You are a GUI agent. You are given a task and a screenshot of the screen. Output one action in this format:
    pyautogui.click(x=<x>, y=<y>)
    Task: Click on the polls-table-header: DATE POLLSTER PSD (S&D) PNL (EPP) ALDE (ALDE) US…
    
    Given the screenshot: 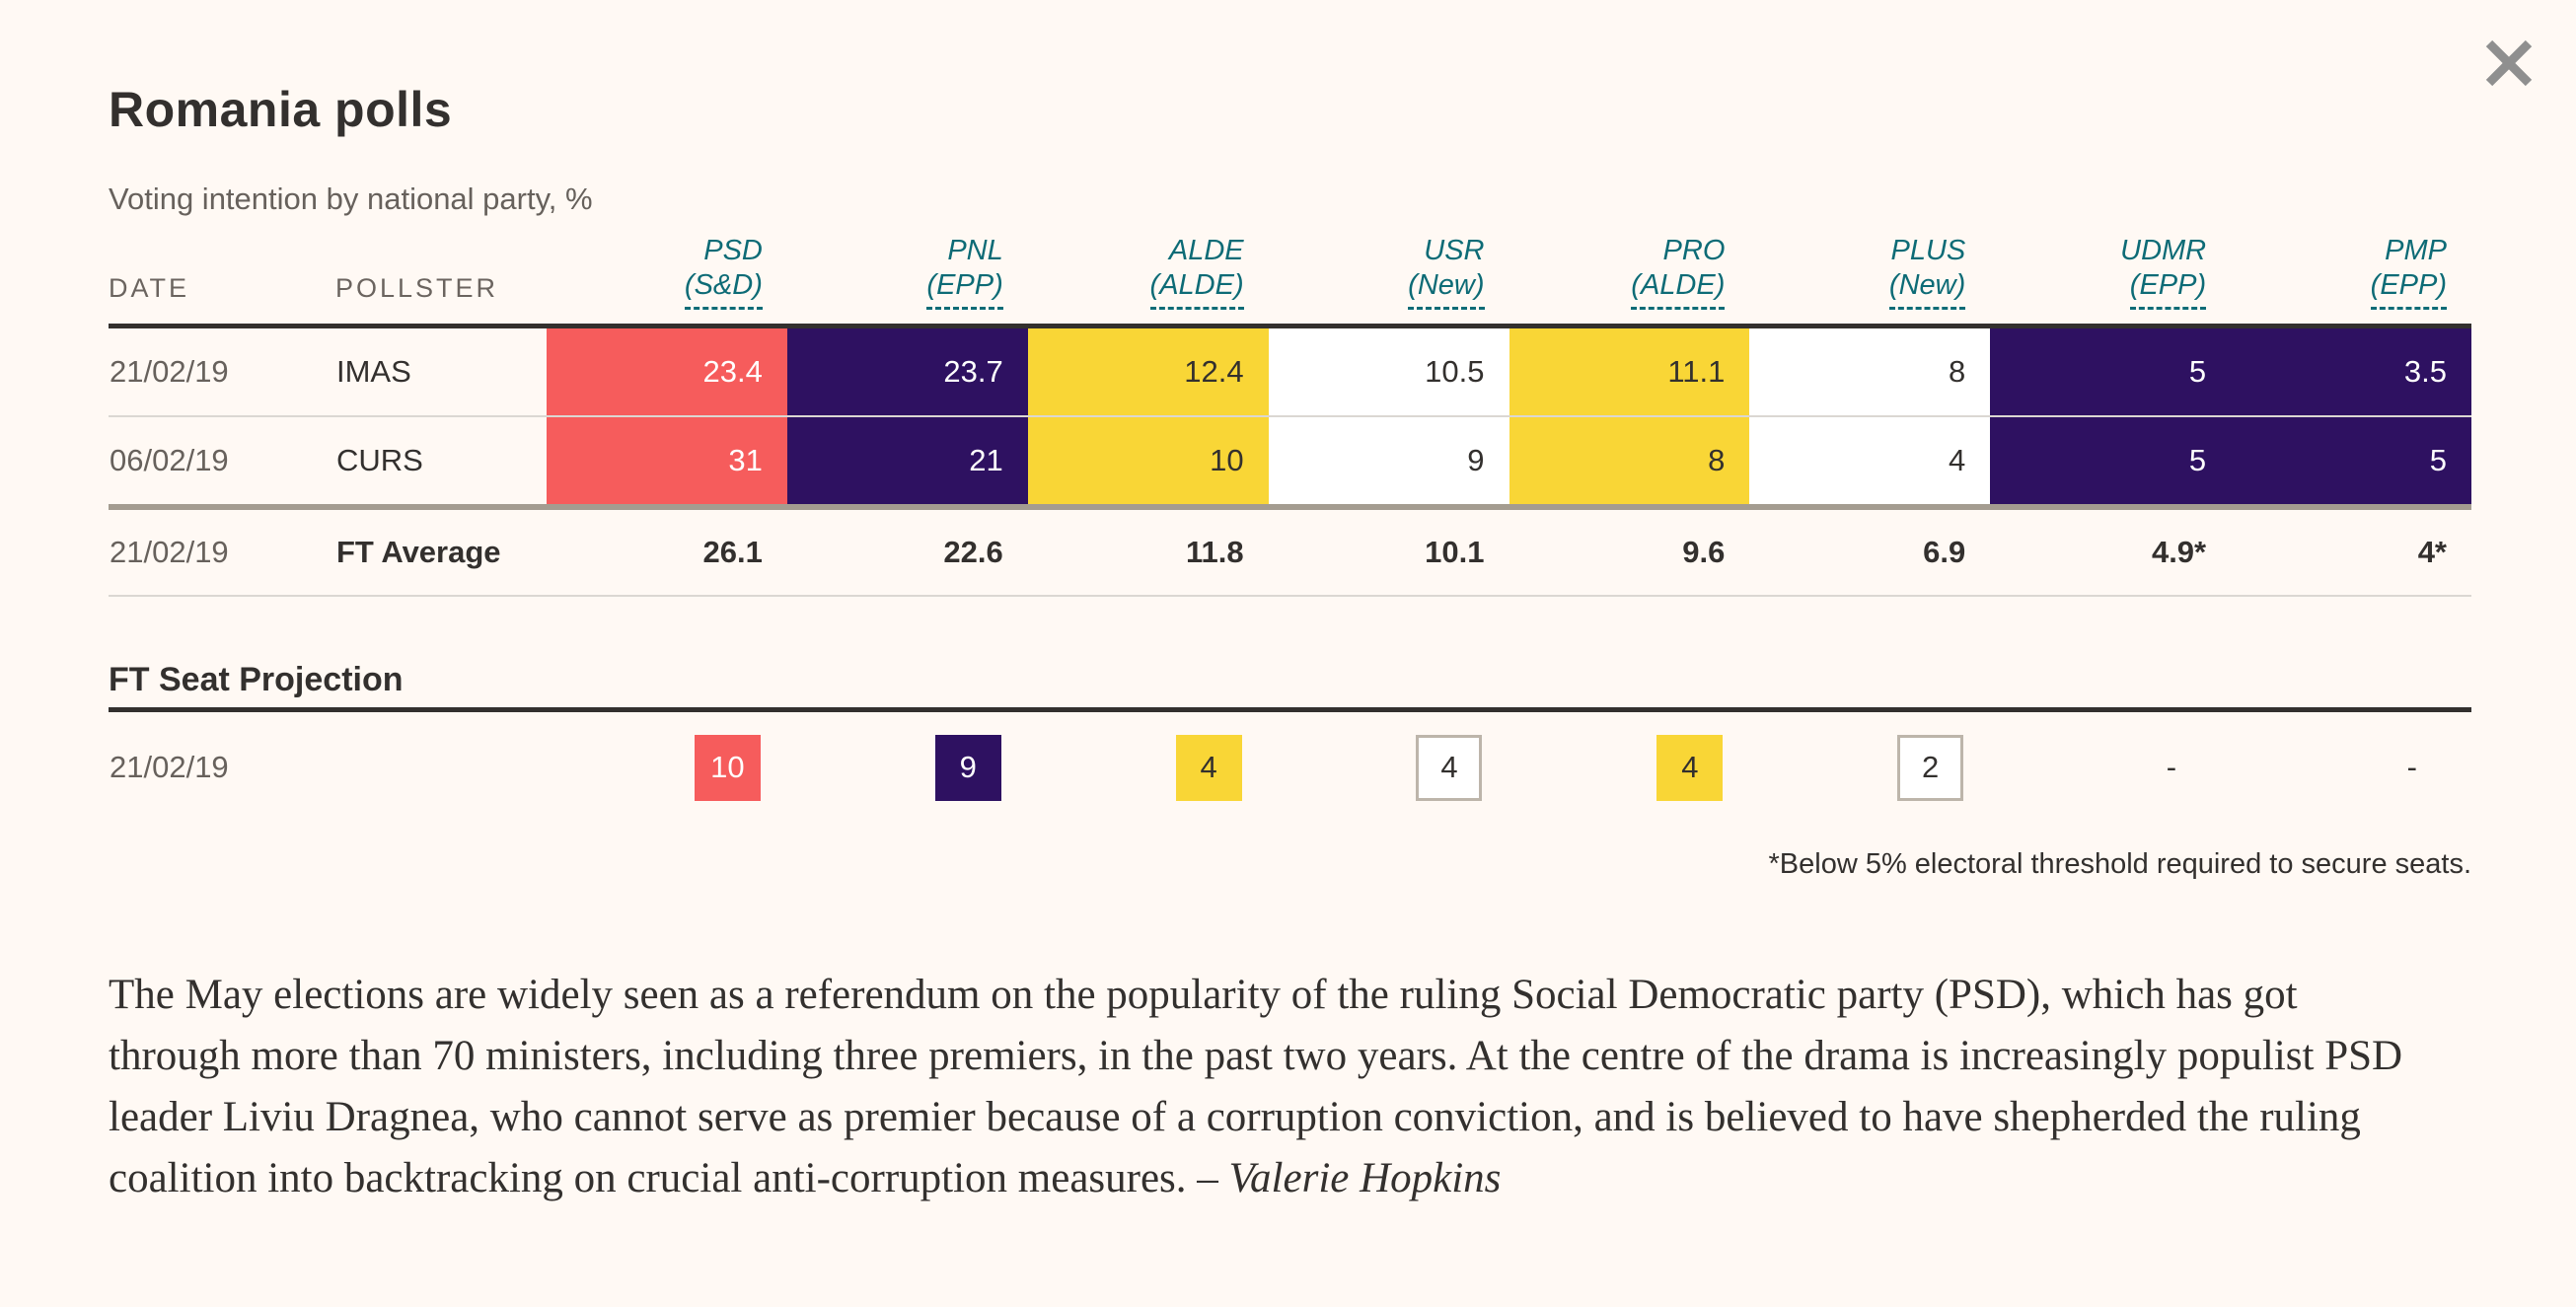 What is the action you would take?
    pyautogui.click(x=1290, y=272)
    